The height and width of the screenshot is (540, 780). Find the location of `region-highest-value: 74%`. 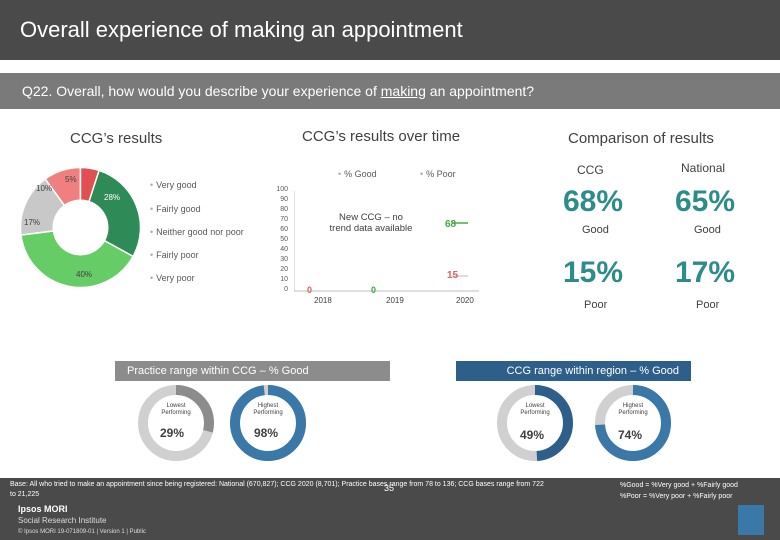

region-highest-value: 74% is located at coordinates (630, 435).